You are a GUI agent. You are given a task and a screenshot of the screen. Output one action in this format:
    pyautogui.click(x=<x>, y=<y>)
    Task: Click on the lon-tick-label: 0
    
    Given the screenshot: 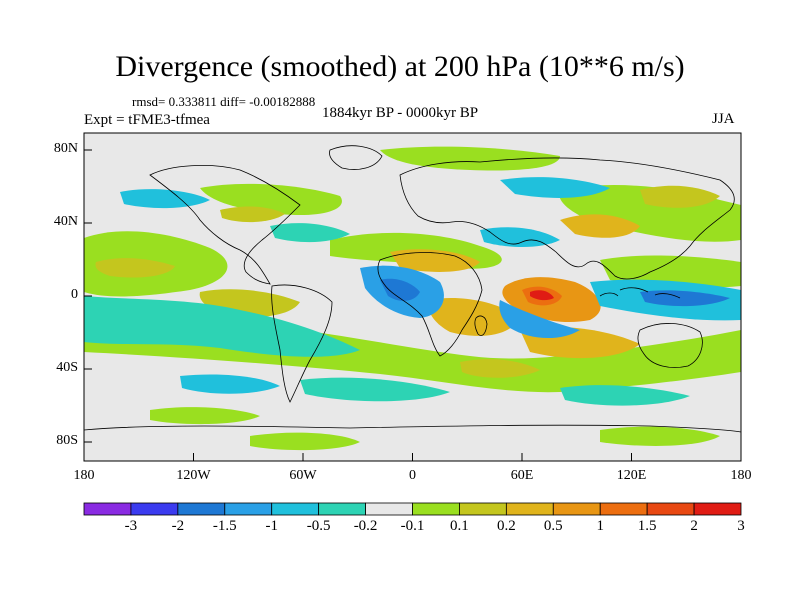 What is the action you would take?
    pyautogui.click(x=412, y=475)
    